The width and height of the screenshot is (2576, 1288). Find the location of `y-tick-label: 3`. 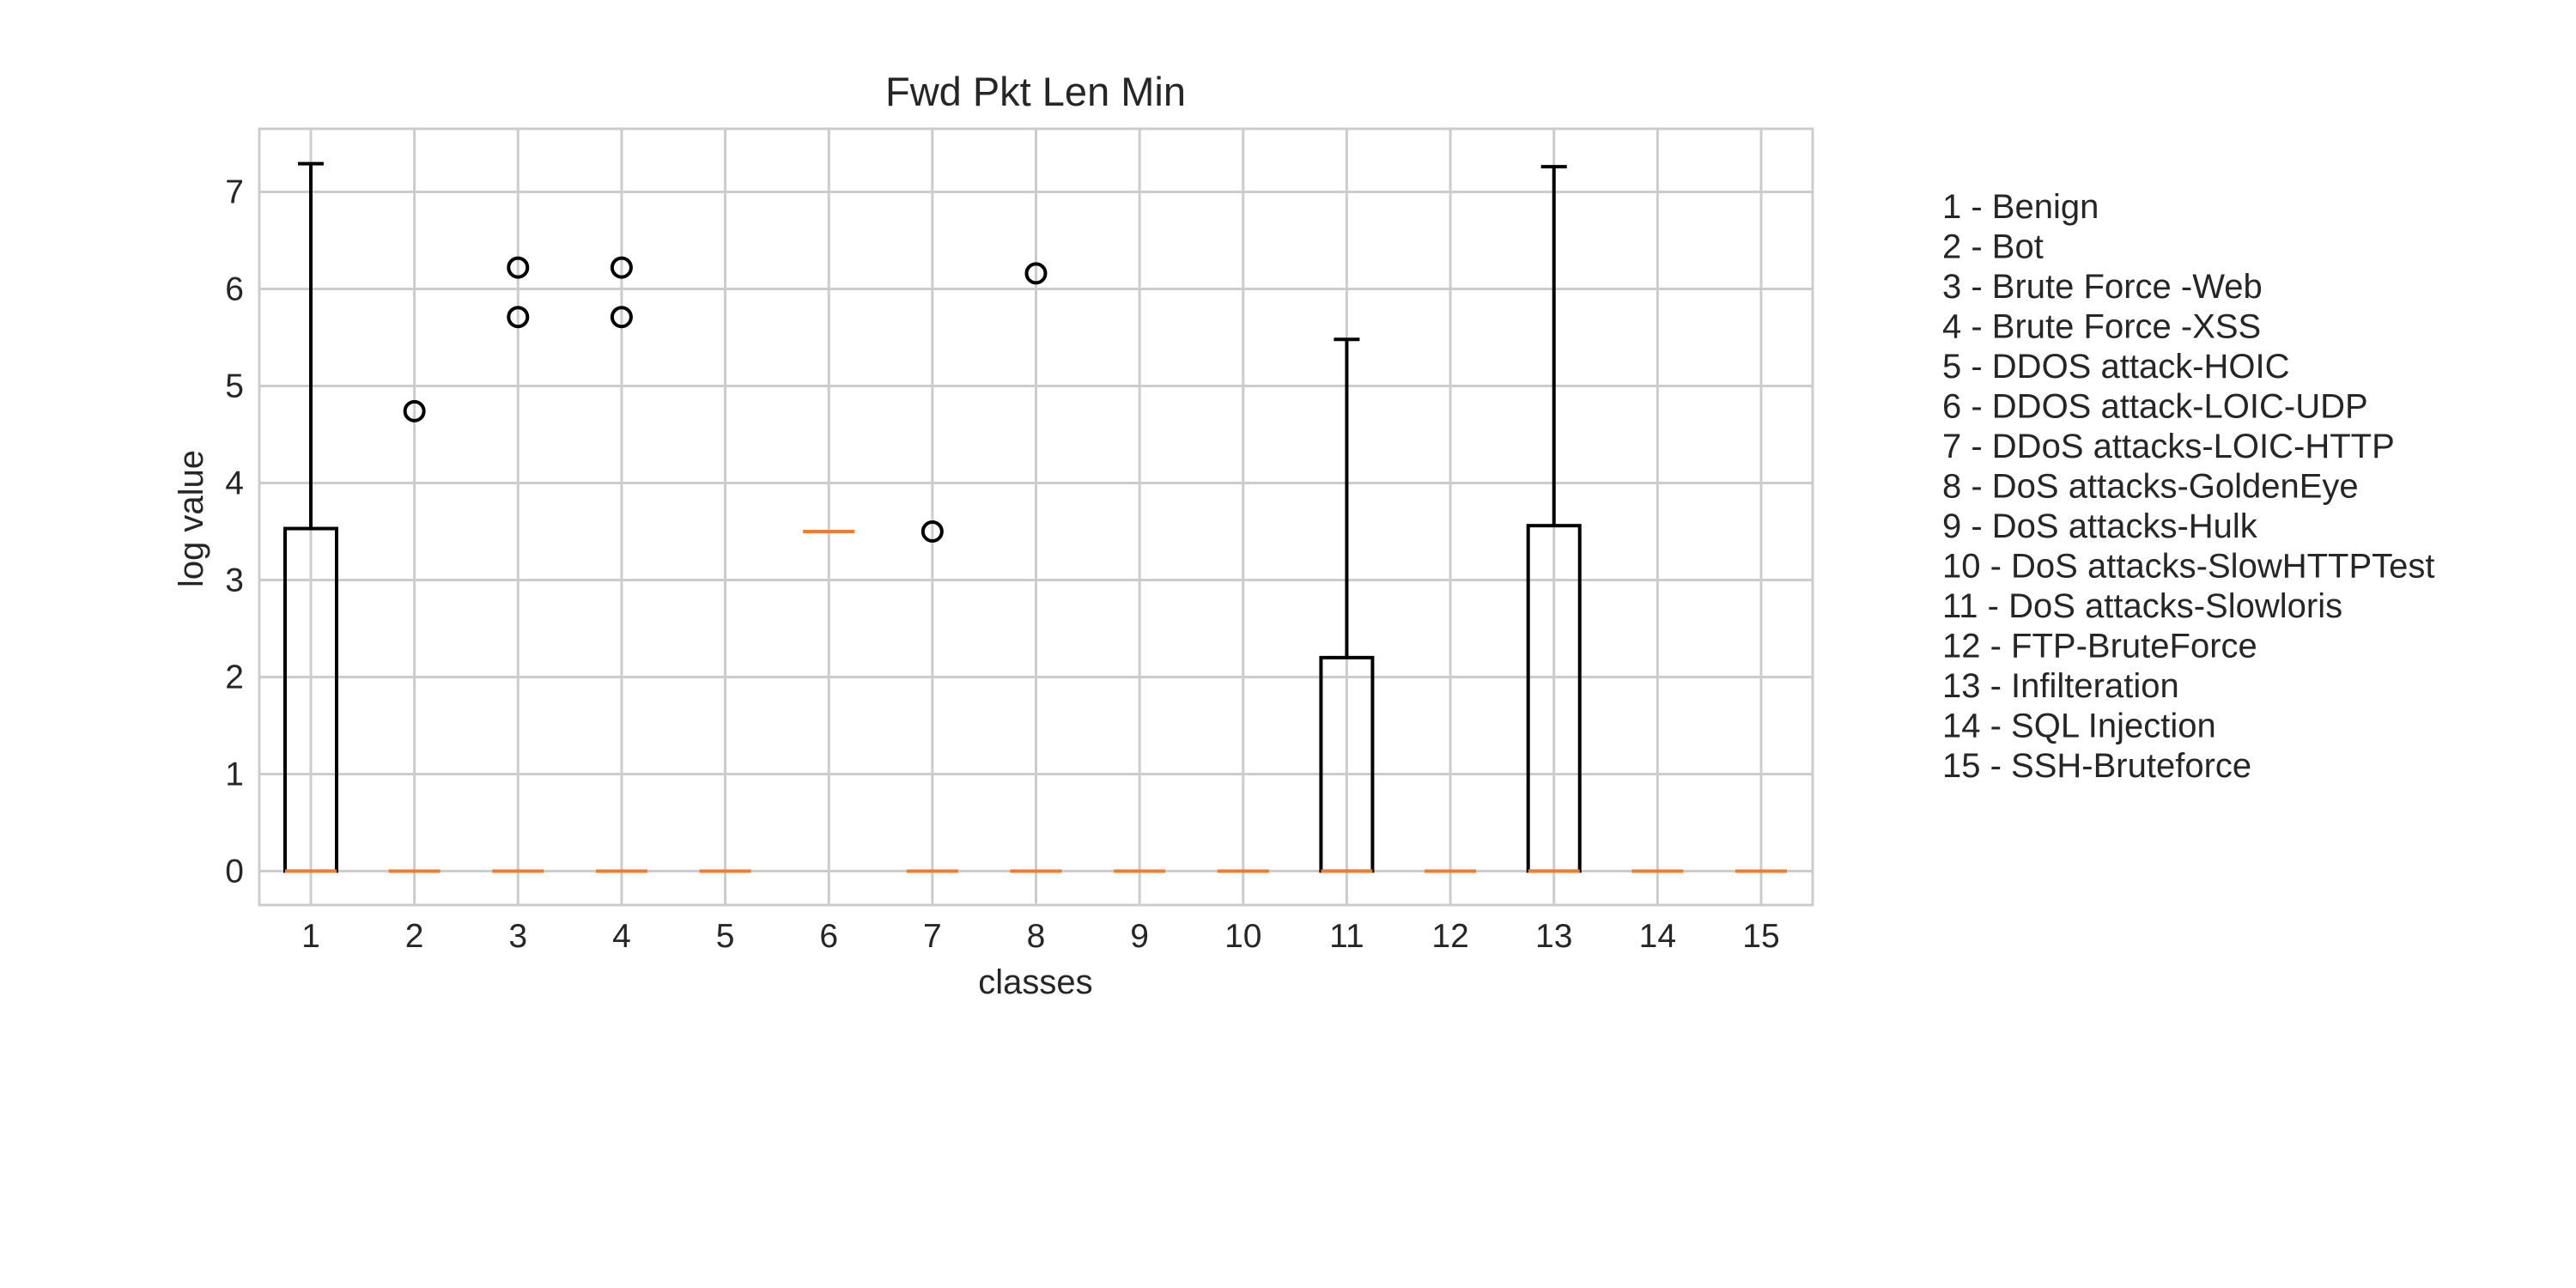

y-tick-label: 3 is located at coordinates (234, 580).